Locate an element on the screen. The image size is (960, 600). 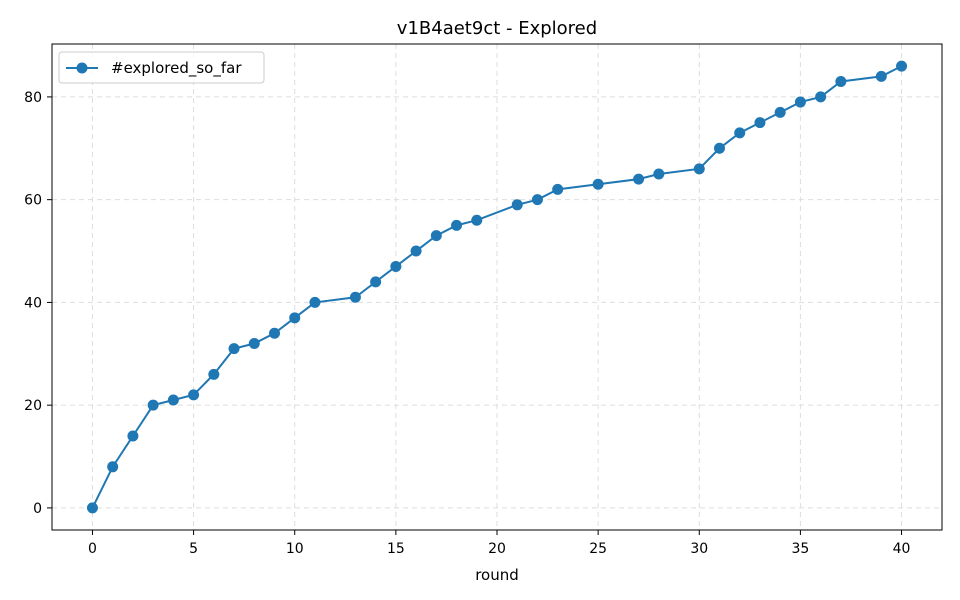
legend: #explored_so_far is located at coordinates (161, 67).